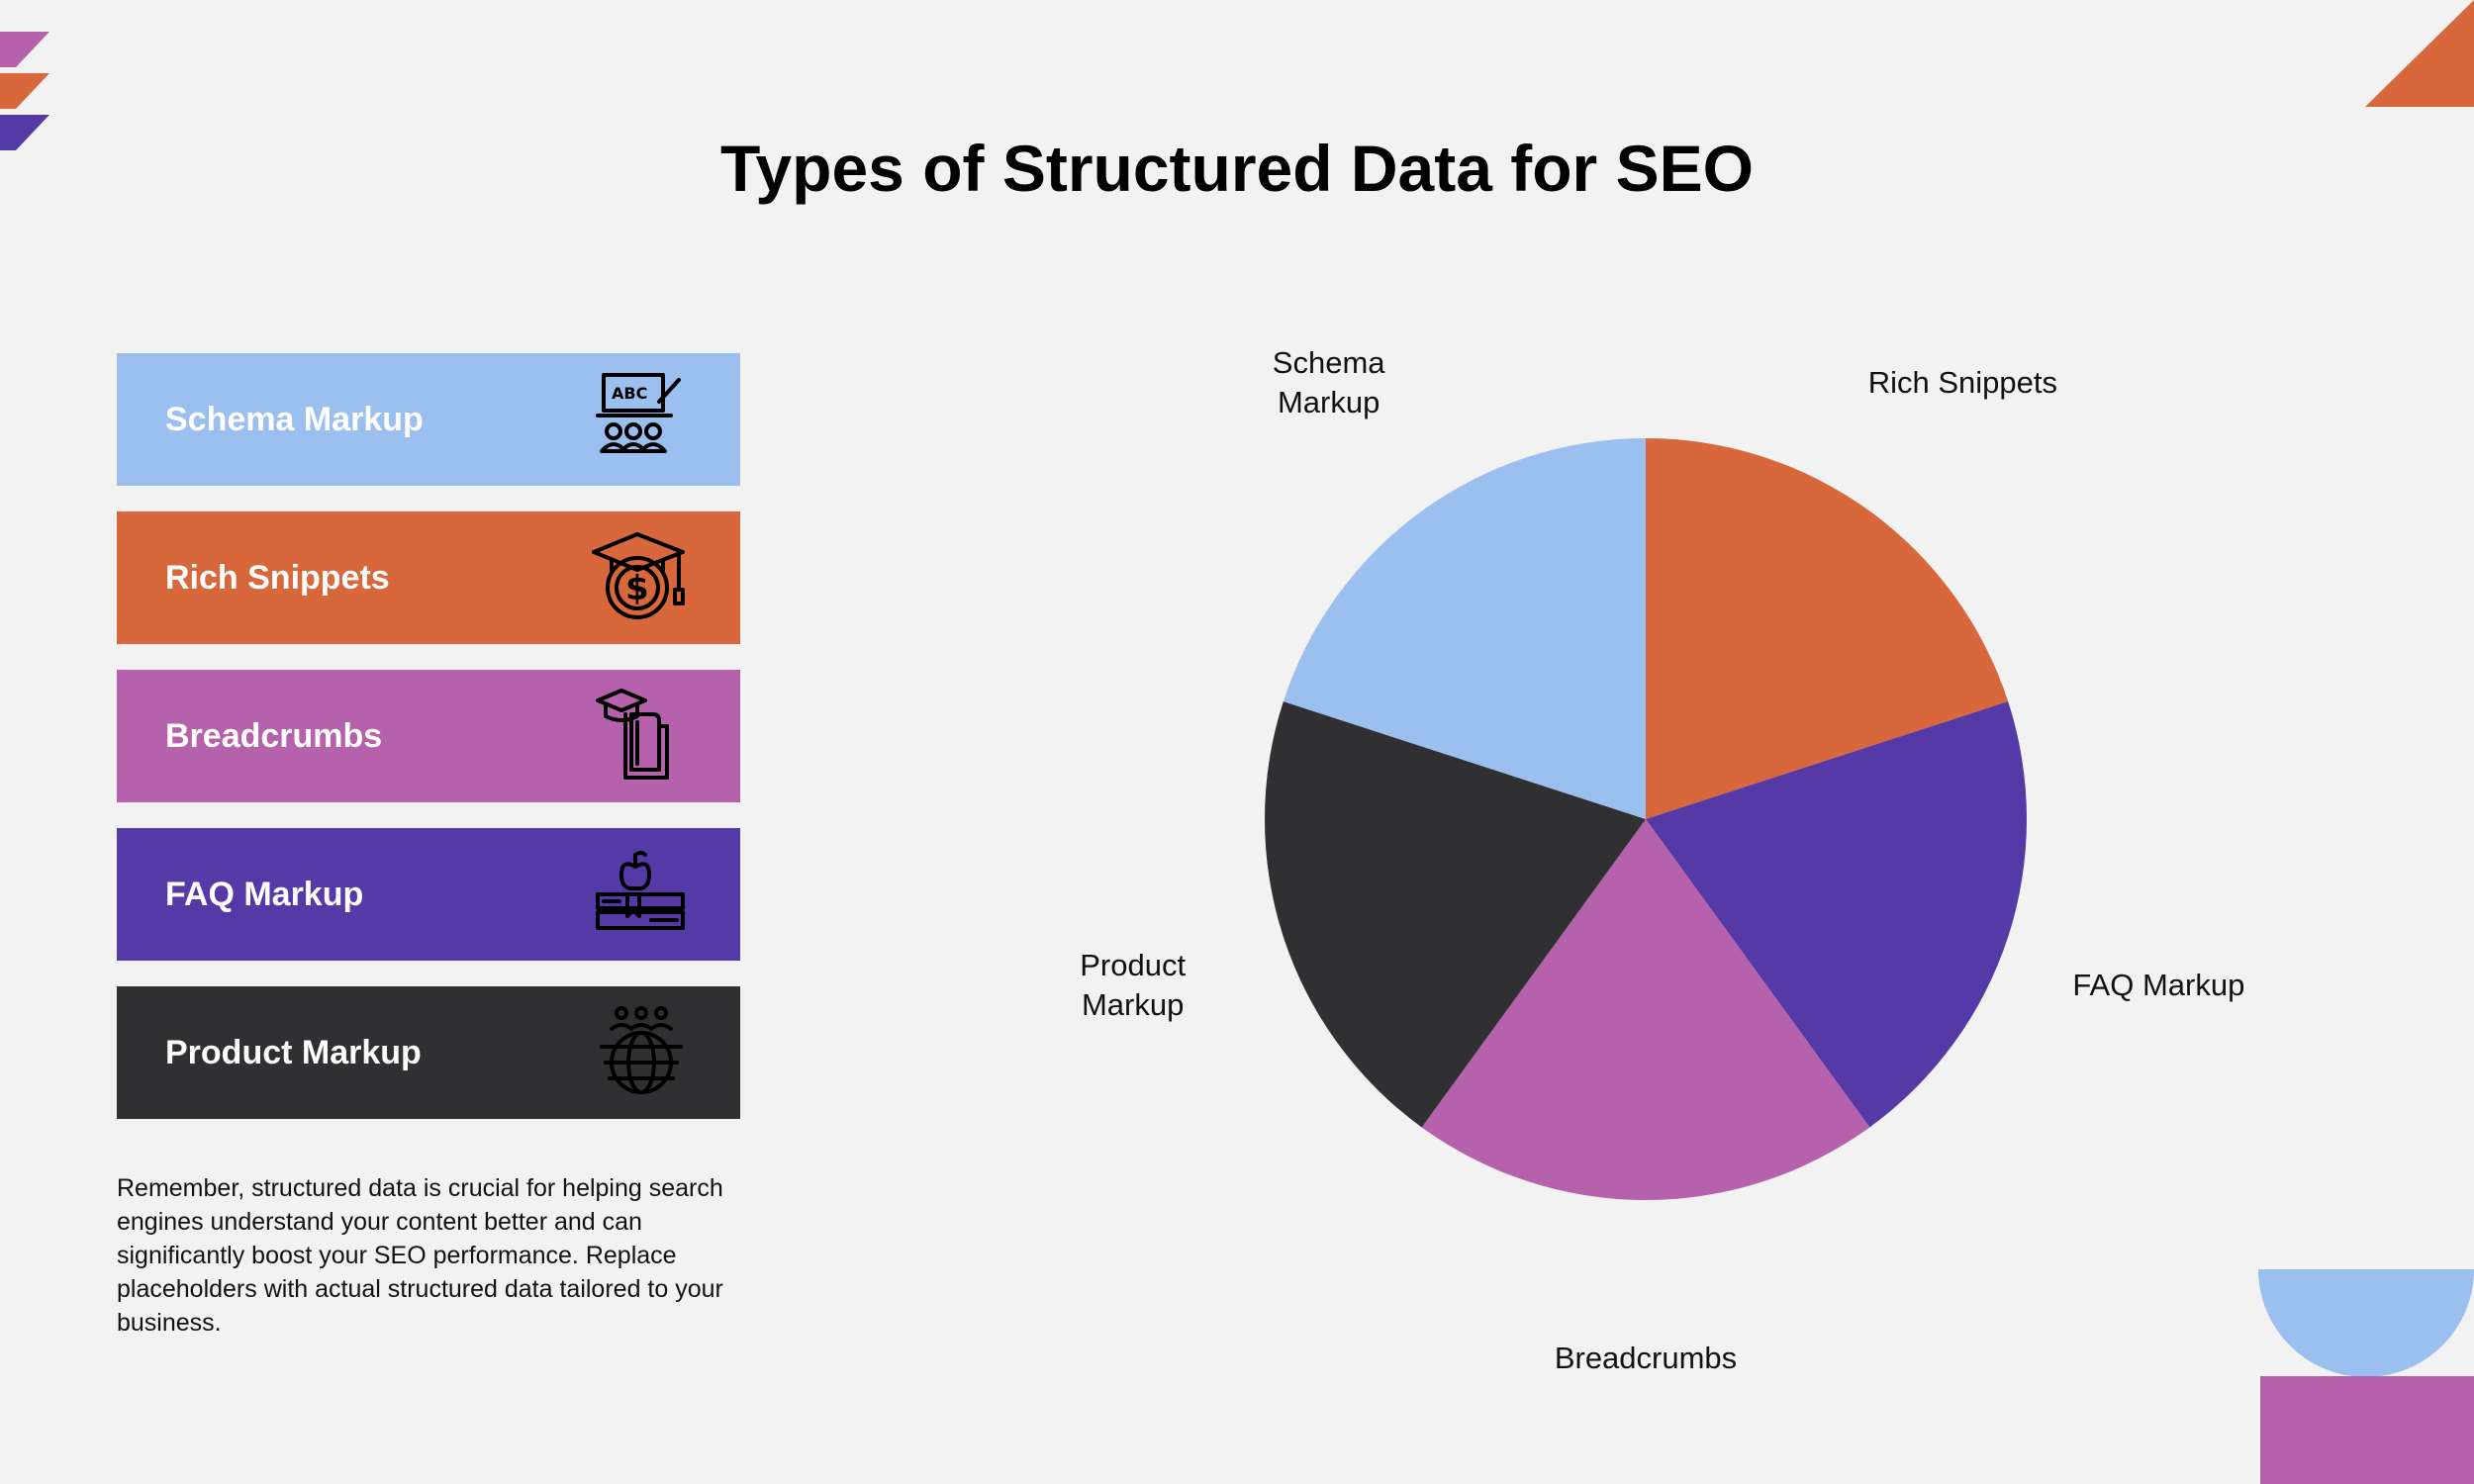 The width and height of the screenshot is (2474, 1484). What do you see at coordinates (629, 393) in the screenshot?
I see `svg-text: ABC` at bounding box center [629, 393].